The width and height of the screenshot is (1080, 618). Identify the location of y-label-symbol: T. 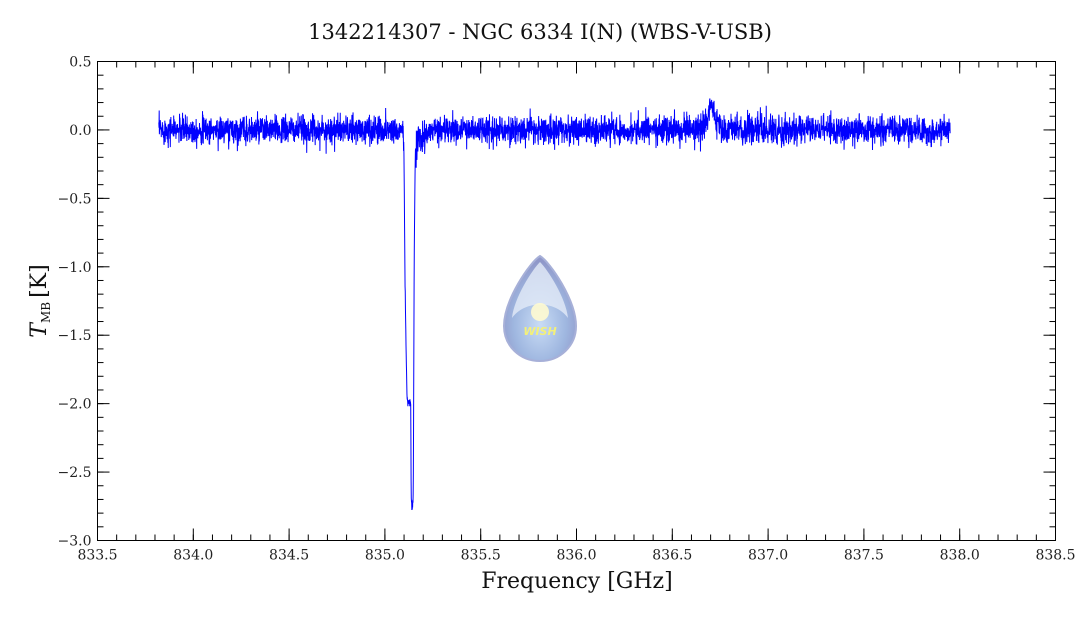
(39, 329).